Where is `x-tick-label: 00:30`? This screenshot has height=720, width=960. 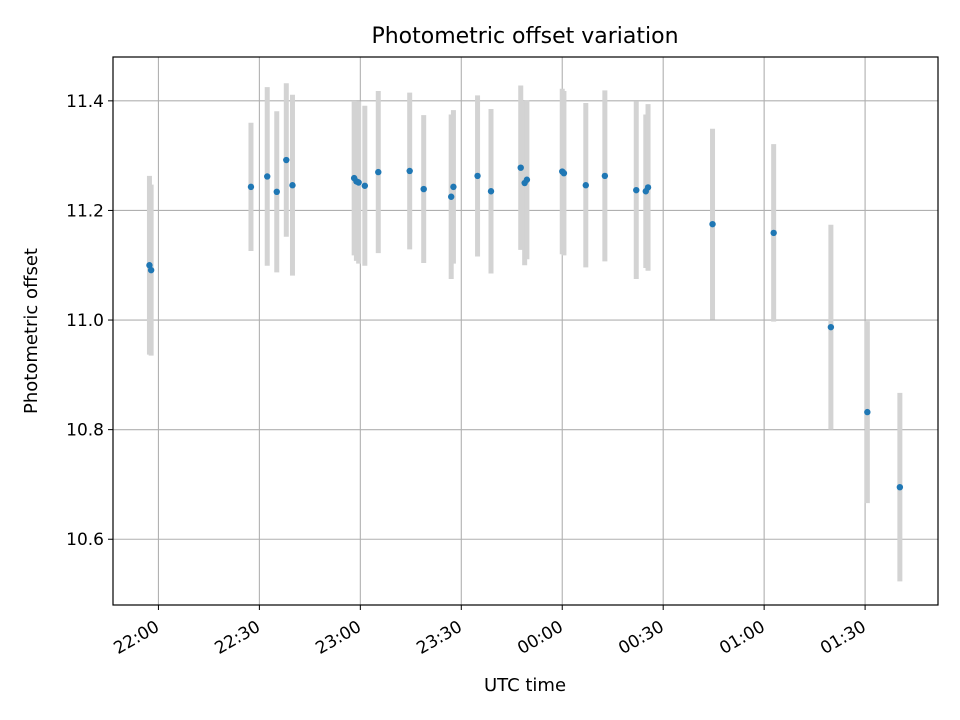
x-tick-label: 00:30 is located at coordinates (641, 638).